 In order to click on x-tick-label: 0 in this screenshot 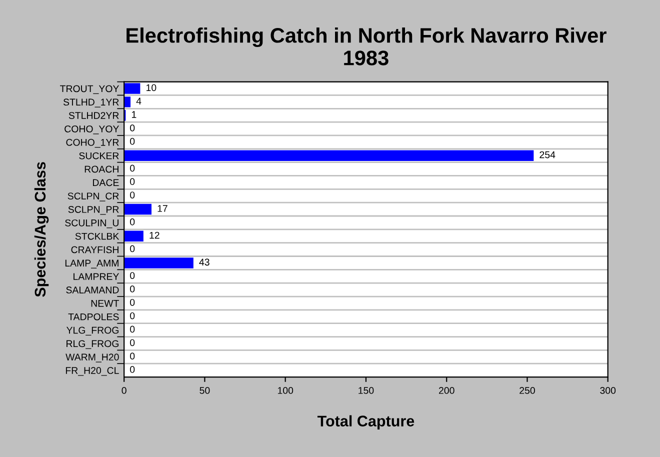, I will do `click(124, 390)`.